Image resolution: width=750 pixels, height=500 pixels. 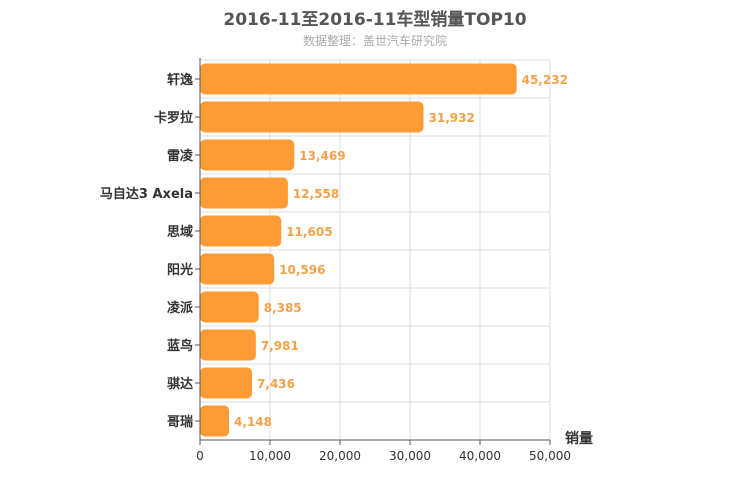 What do you see at coordinates (253, 422) in the screenshot?
I see `value-label: 4,148` at bounding box center [253, 422].